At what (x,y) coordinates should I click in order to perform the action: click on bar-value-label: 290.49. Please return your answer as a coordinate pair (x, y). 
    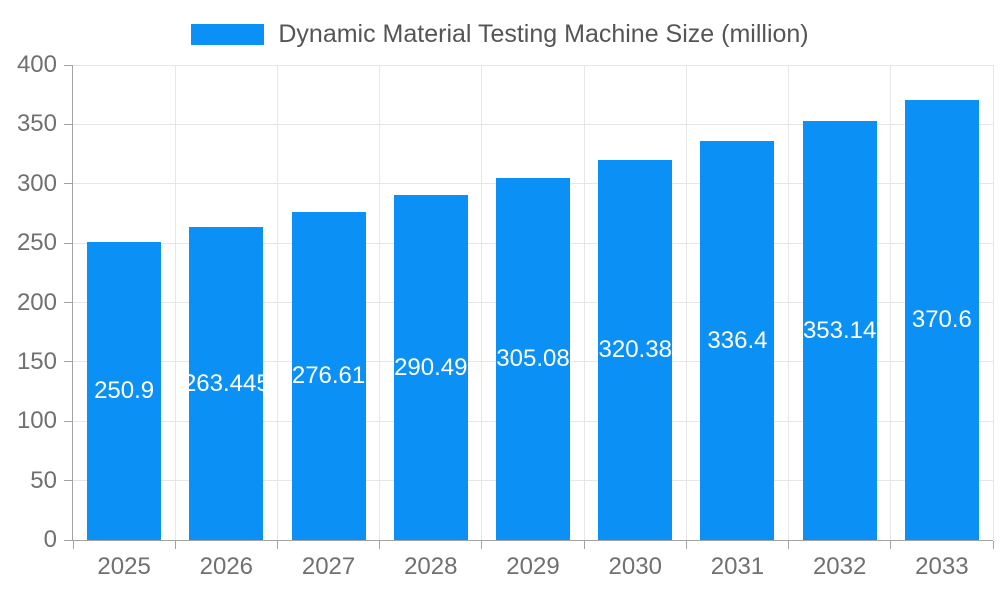
    Looking at the image, I should click on (431, 367).